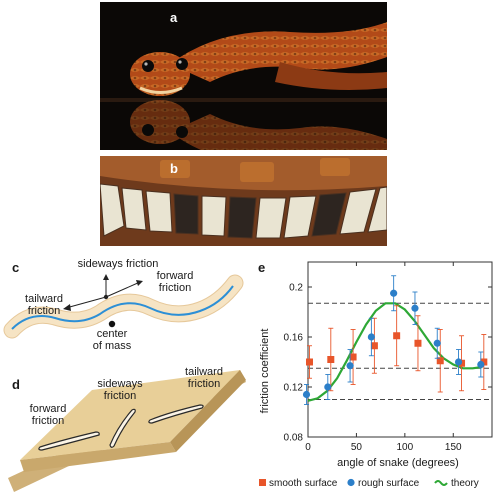 Image resolution: width=500 pixels, height=500 pixels. What do you see at coordinates (175, 276) in the screenshot?
I see `label-forward-friction-1: forward` at bounding box center [175, 276].